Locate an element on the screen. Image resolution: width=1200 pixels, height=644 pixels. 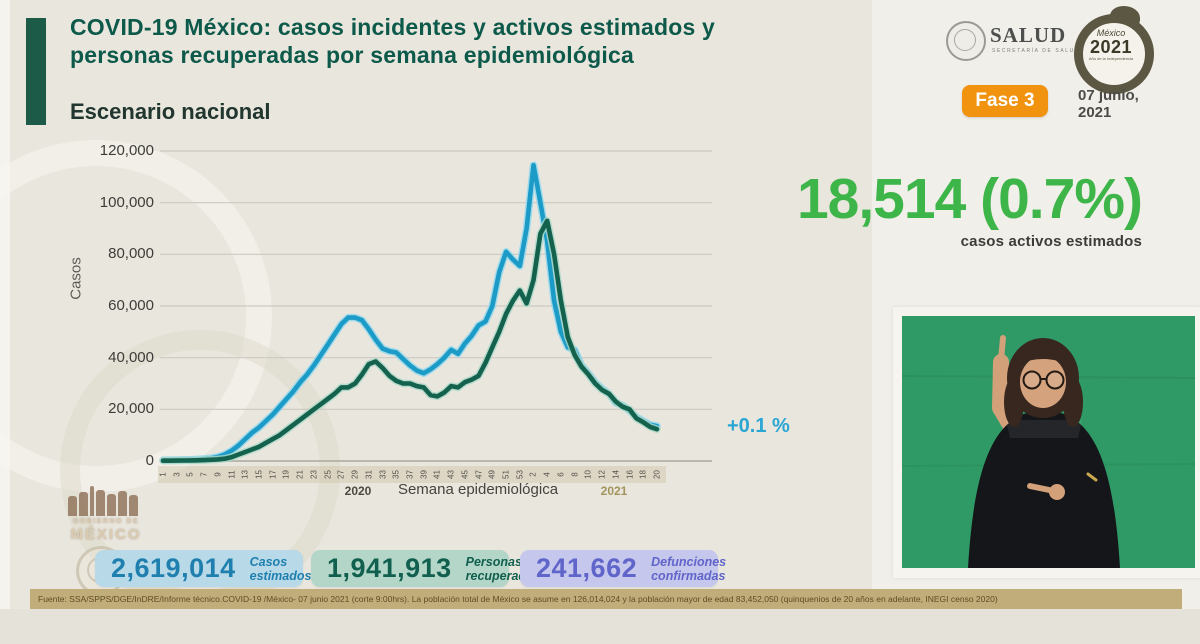
chart-x-axis-title: Semana epidemiológica is located at coordinates (478, 489).